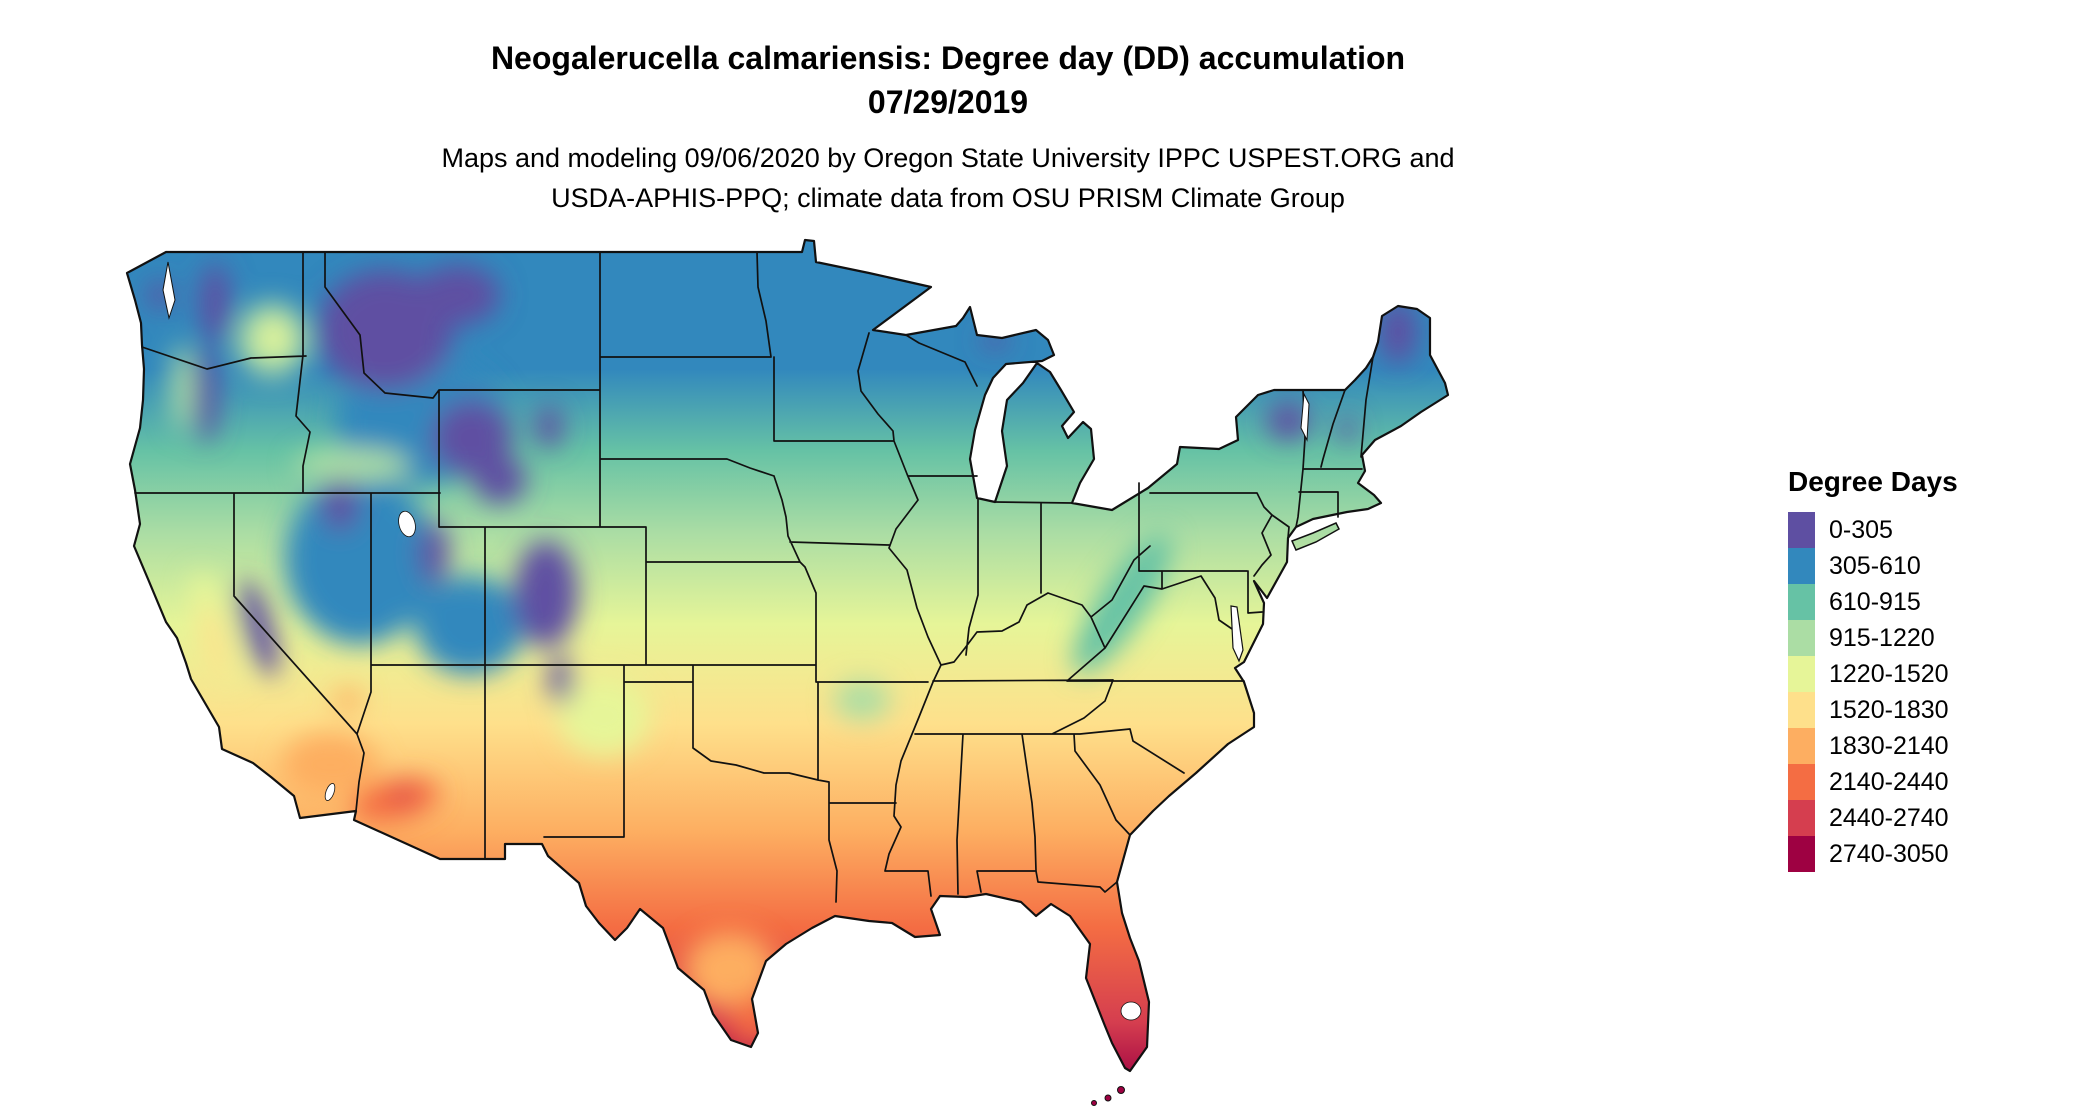 Image resolution: width=2100 pixels, height=1116 pixels. What do you see at coordinates (1889, 817) in the screenshot?
I see `legend-label: 2440-2740` at bounding box center [1889, 817].